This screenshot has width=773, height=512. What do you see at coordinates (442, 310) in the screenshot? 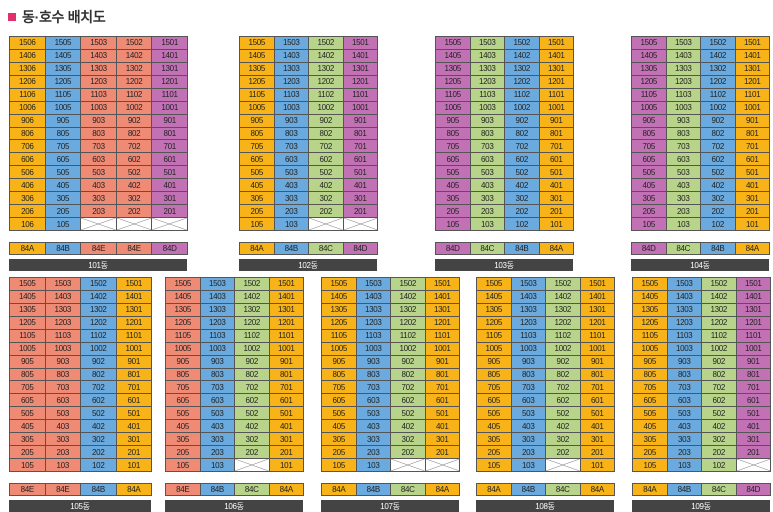
I see `unit-cell: 1301` at bounding box center [442, 310].